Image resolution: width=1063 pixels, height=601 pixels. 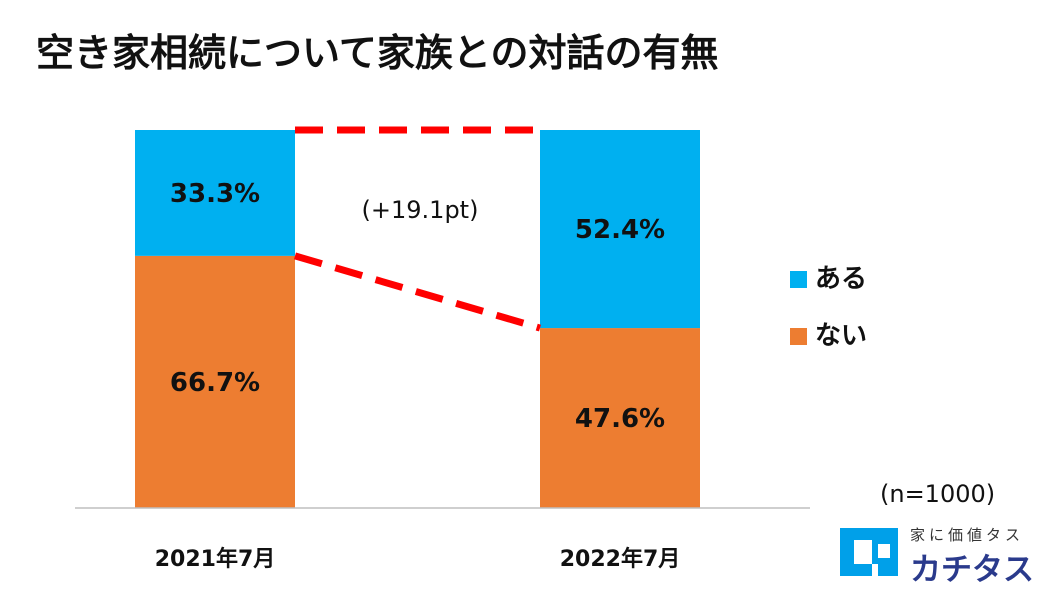 I want to click on logo-name: カチタス, so click(x=972, y=570).